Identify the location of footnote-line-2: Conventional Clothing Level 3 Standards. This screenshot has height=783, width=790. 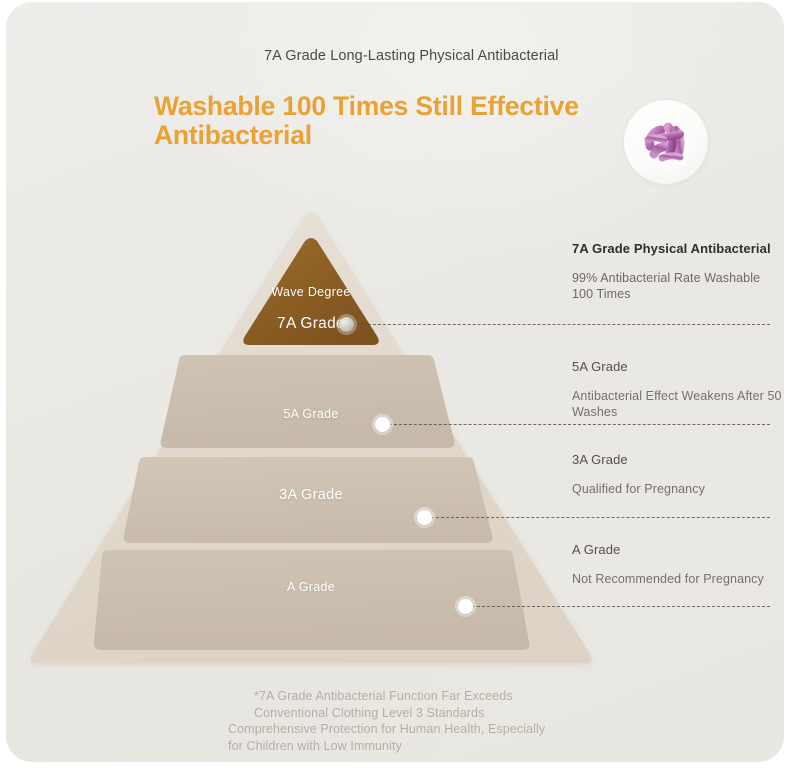
(369, 712).